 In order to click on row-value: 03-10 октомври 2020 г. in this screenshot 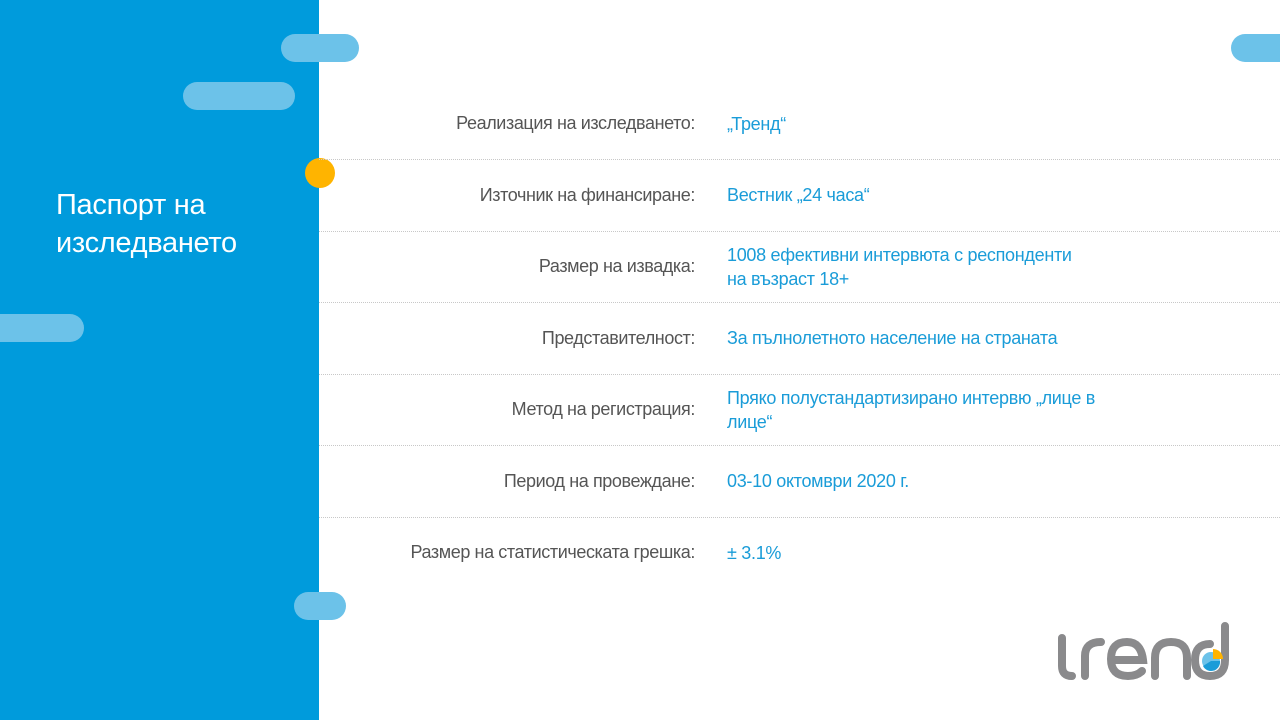, I will do `click(818, 481)`.